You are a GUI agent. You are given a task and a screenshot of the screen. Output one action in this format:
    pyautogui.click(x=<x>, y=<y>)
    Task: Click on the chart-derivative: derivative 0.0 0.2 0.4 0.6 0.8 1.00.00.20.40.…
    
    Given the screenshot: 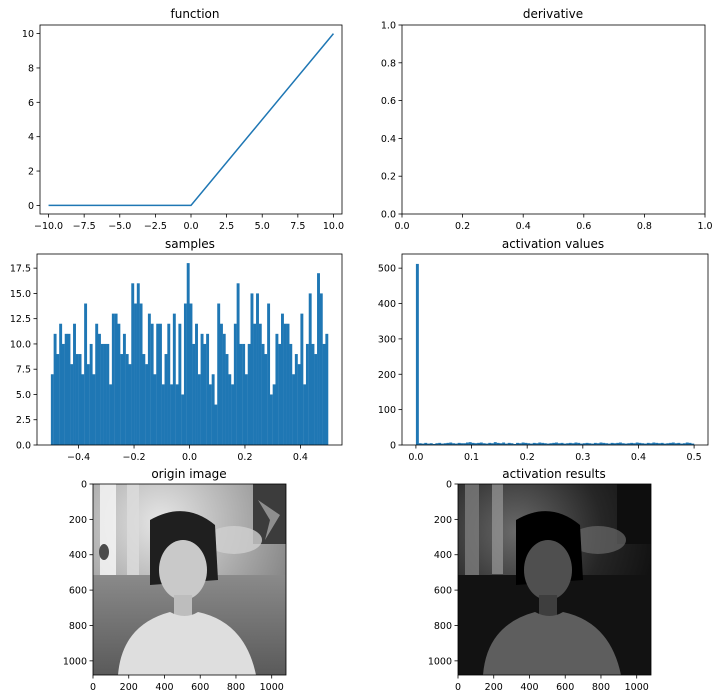 What is the action you would take?
    pyautogui.click(x=547, y=119)
    